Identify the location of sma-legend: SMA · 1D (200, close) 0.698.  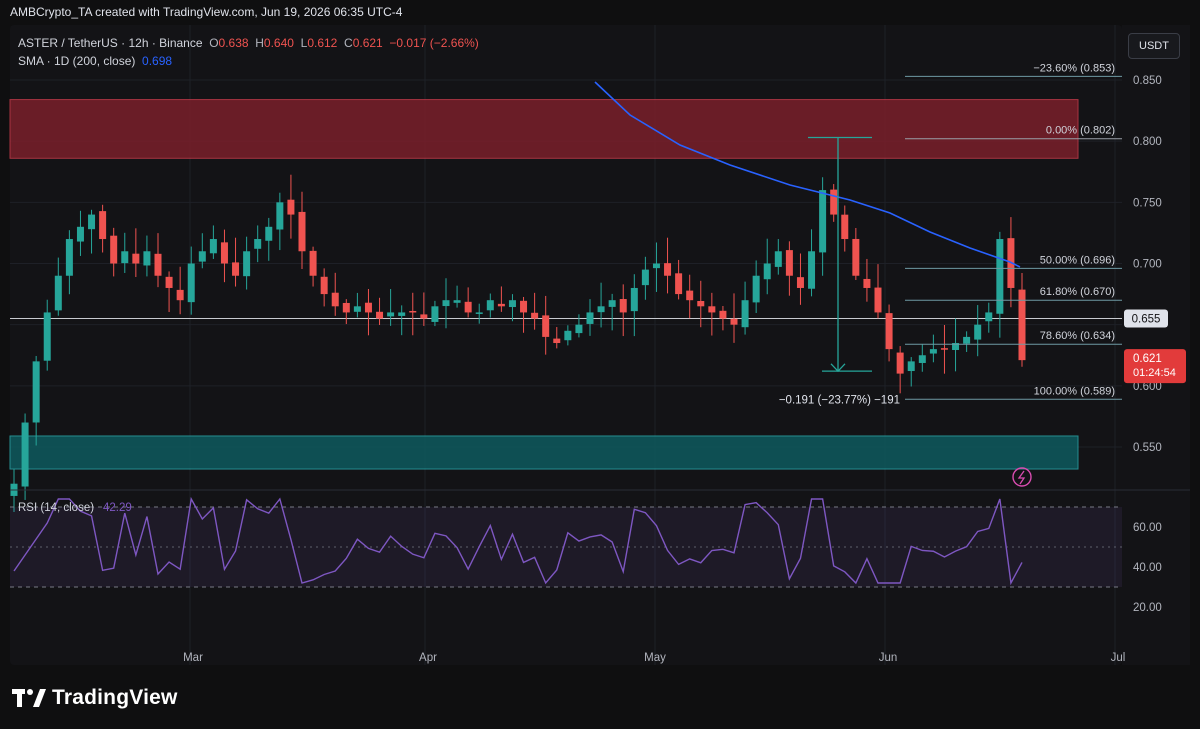
(95, 61).